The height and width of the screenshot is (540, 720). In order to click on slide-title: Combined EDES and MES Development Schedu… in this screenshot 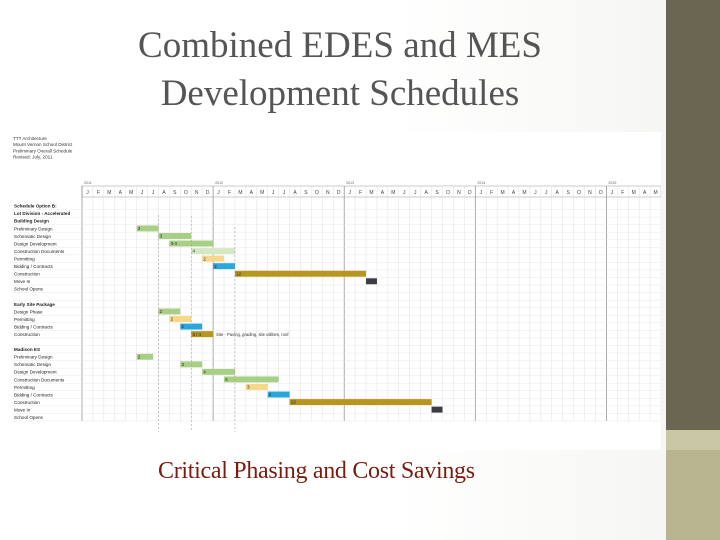, I will do `click(340, 70)`.